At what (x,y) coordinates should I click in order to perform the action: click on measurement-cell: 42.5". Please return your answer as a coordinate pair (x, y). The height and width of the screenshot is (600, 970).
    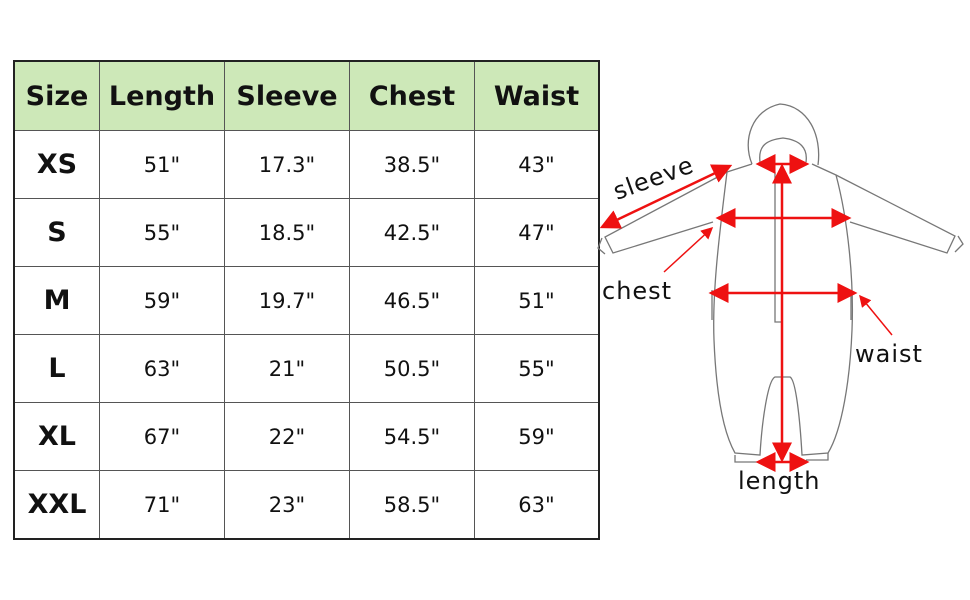
    Looking at the image, I should click on (412, 232).